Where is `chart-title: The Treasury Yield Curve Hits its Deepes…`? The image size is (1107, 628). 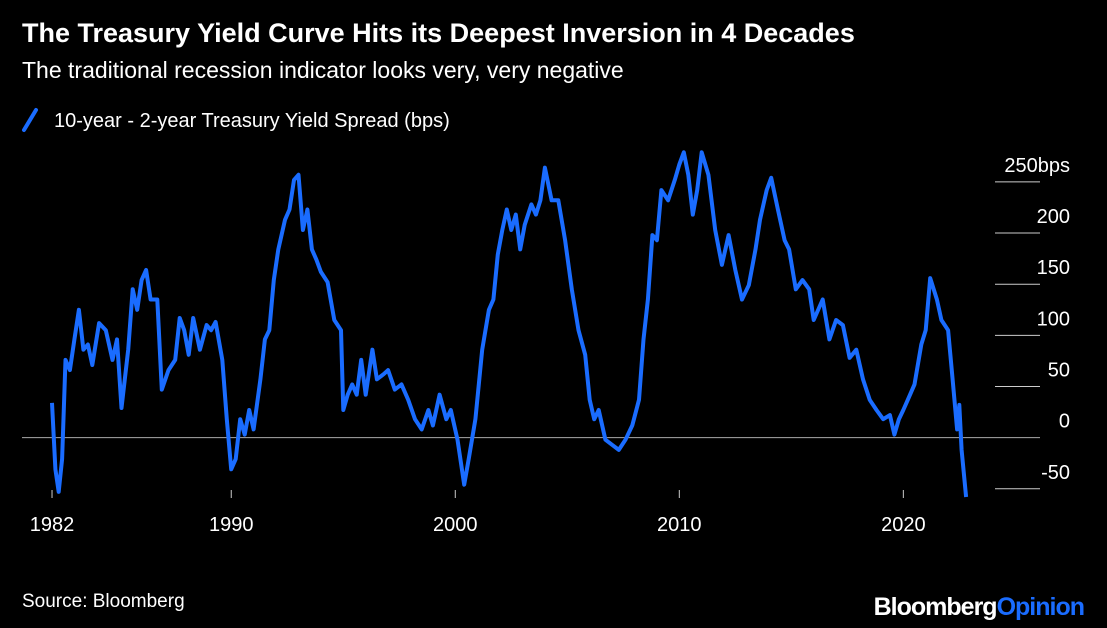 chart-title: The Treasury Yield Curve Hits its Deepes… is located at coordinates (438, 33).